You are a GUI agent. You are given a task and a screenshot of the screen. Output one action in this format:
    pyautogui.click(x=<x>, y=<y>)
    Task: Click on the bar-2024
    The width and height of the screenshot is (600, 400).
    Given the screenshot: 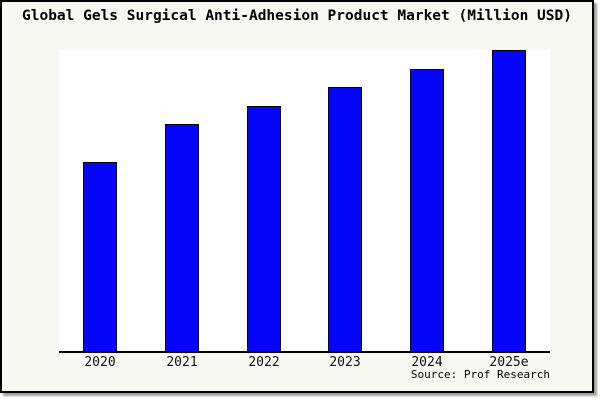 What is the action you would take?
    pyautogui.click(x=427, y=210)
    